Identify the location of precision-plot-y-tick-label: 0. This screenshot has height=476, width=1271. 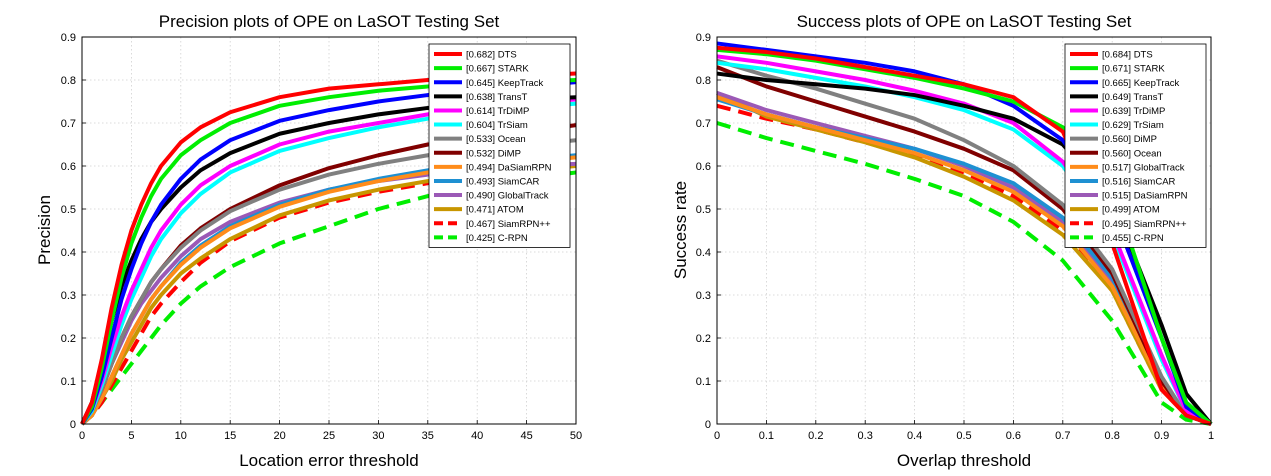
(73, 425).